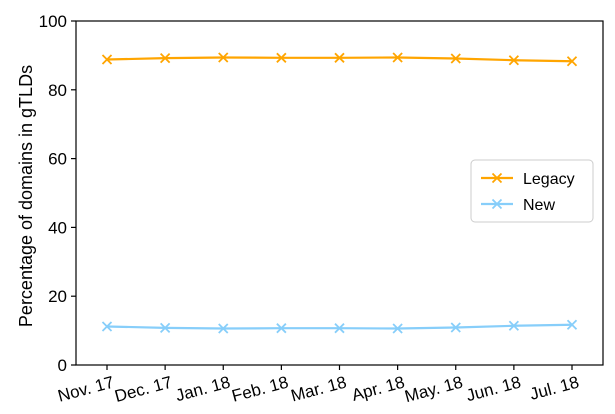 The height and width of the screenshot is (414, 615). Describe the element at coordinates (203, 389) in the screenshot. I see `x-tick-label: Jan. 18` at that location.